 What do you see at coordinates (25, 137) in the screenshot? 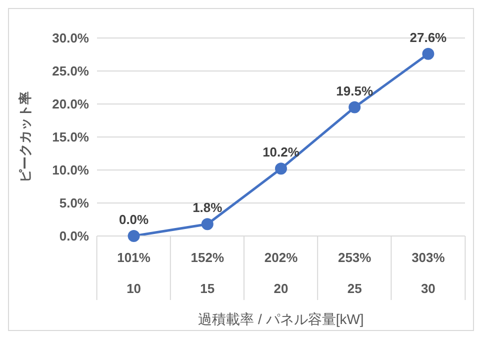
I see `y-axis-title: ピークカット率` at bounding box center [25, 137].